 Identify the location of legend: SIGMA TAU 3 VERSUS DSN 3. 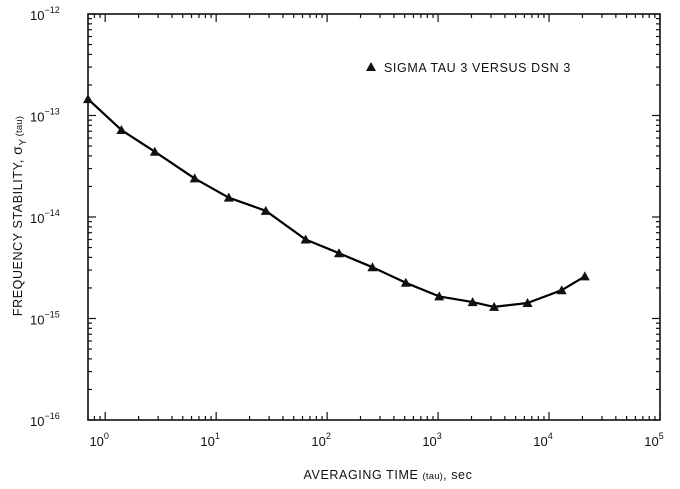
(468, 68).